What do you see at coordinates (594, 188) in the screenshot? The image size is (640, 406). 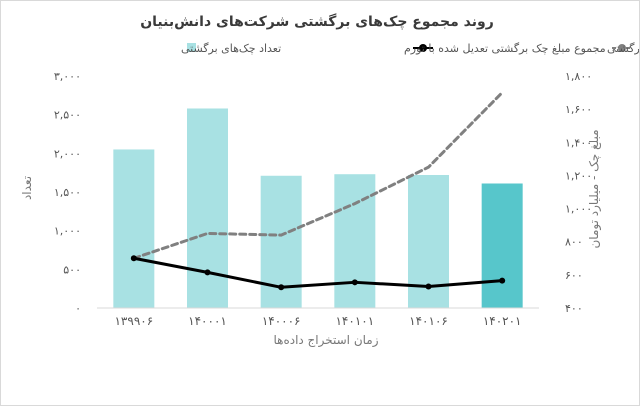 I see `y-right-axis-title: مبلغ چک - میلیارد تومان` at bounding box center [594, 188].